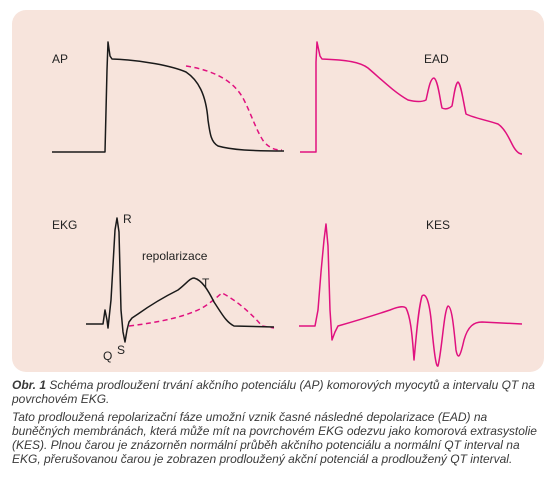 The image size is (556, 502). I want to click on ap-normal-curve, so click(168, 97).